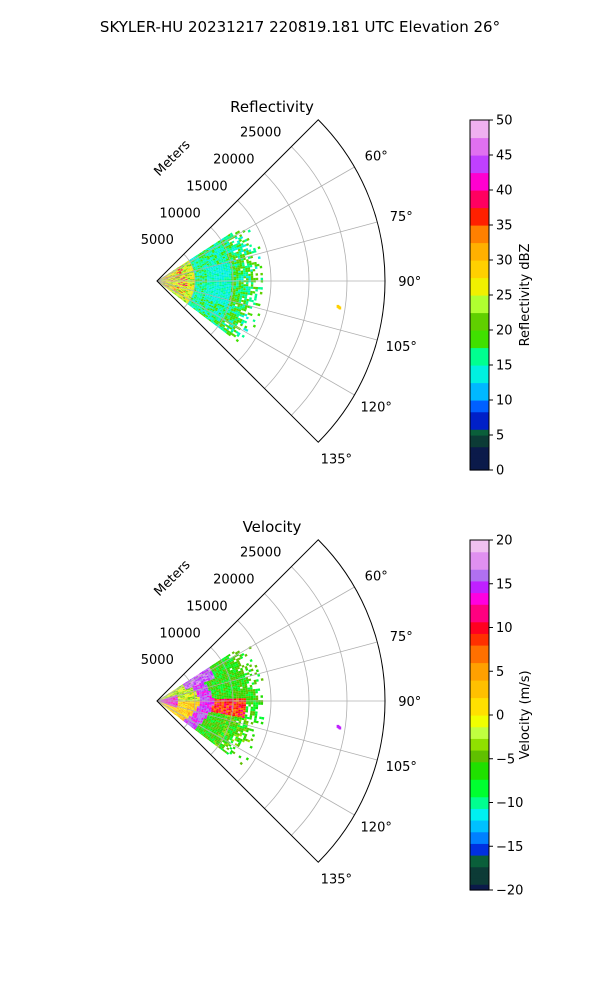 The width and height of the screenshot is (600, 1000). I want to click on azimuth-tick-label: 90°, so click(409, 282).